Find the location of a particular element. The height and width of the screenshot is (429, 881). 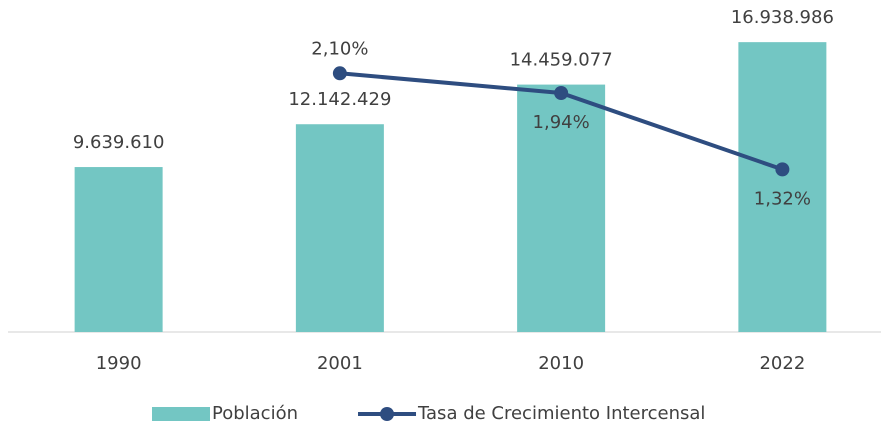

x-tick-label: 1990 is located at coordinates (119, 363).